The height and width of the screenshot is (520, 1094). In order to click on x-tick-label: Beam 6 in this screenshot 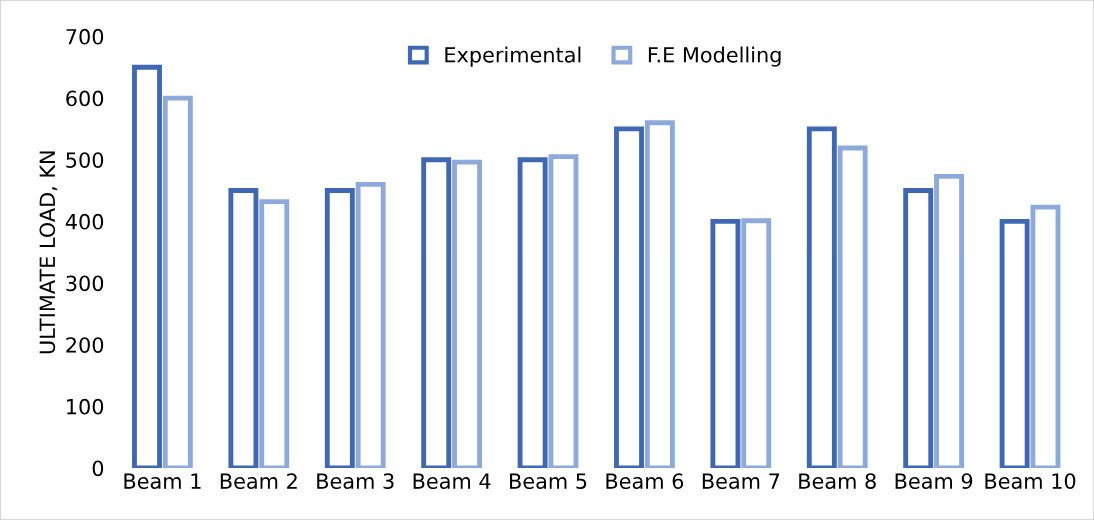, I will do `click(645, 481)`.